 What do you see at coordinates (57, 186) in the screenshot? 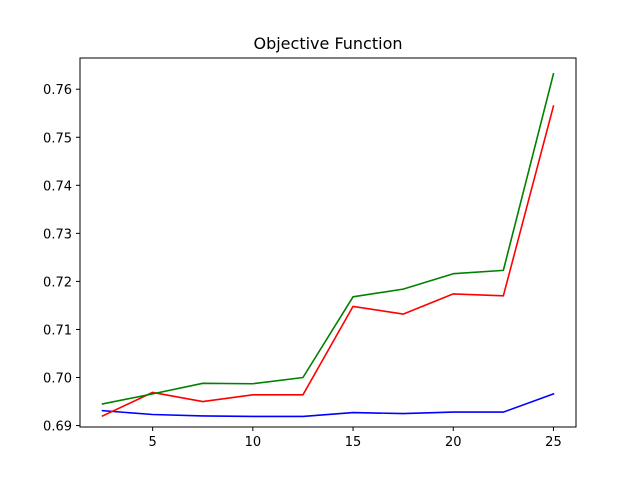
I see `y-tick-label: 0.74` at bounding box center [57, 186].